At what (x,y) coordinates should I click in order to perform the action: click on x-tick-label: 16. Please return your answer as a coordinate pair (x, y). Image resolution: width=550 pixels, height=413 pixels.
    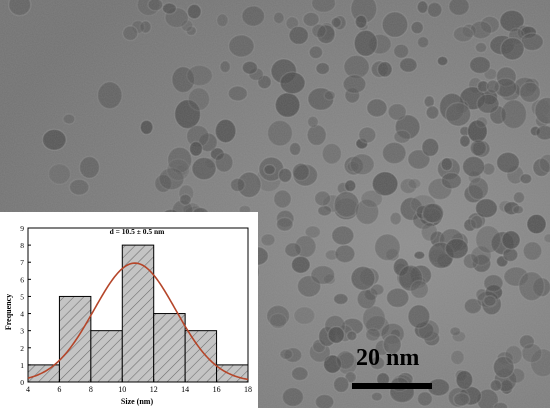
    Looking at the image, I should click on (217, 389).